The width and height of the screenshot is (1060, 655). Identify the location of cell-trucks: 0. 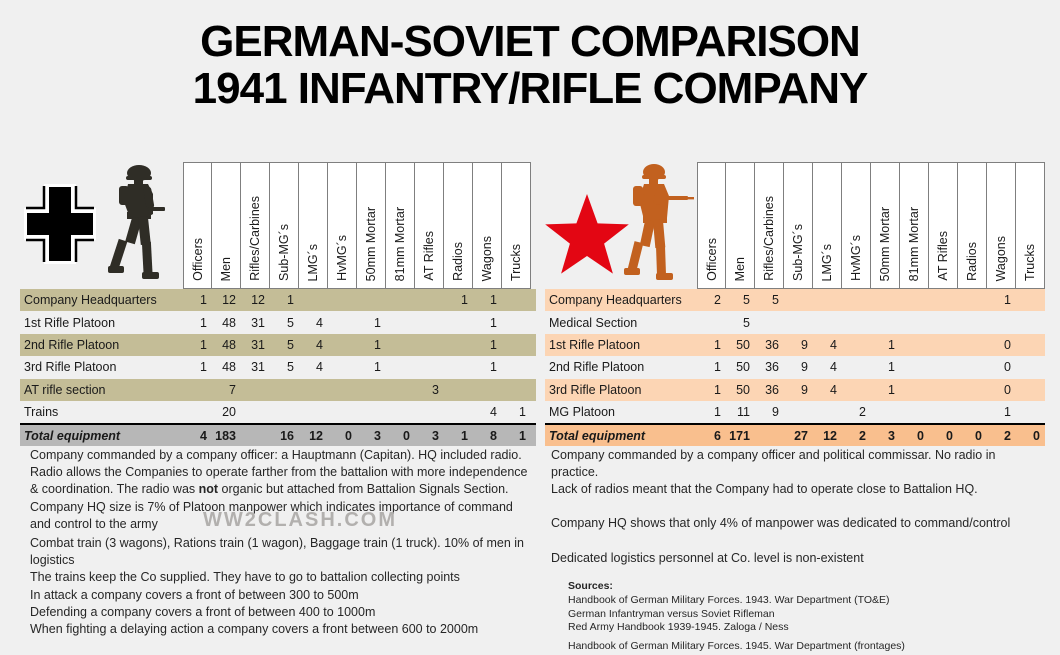
(1036, 435).